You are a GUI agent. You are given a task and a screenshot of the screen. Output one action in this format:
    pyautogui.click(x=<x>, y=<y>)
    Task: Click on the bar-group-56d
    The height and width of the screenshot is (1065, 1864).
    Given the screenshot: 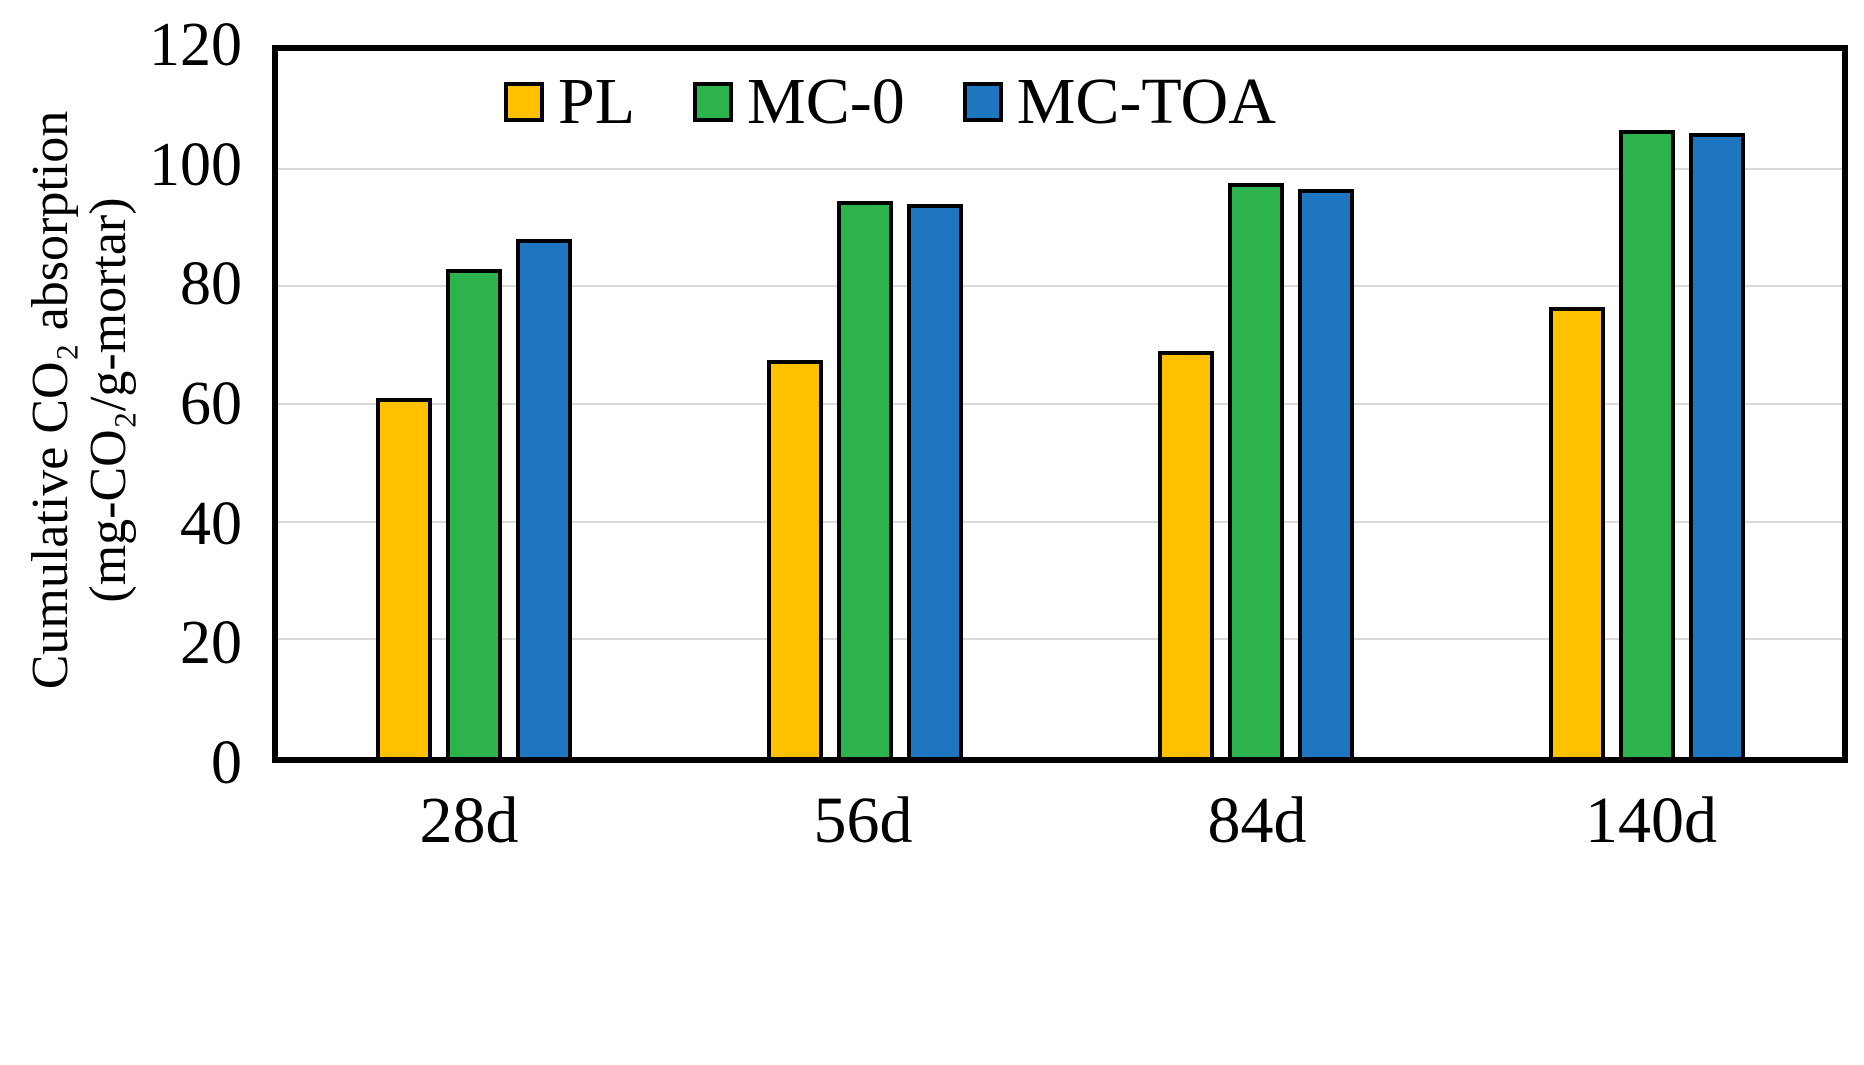 What is the action you would take?
    pyautogui.click(x=864, y=404)
    